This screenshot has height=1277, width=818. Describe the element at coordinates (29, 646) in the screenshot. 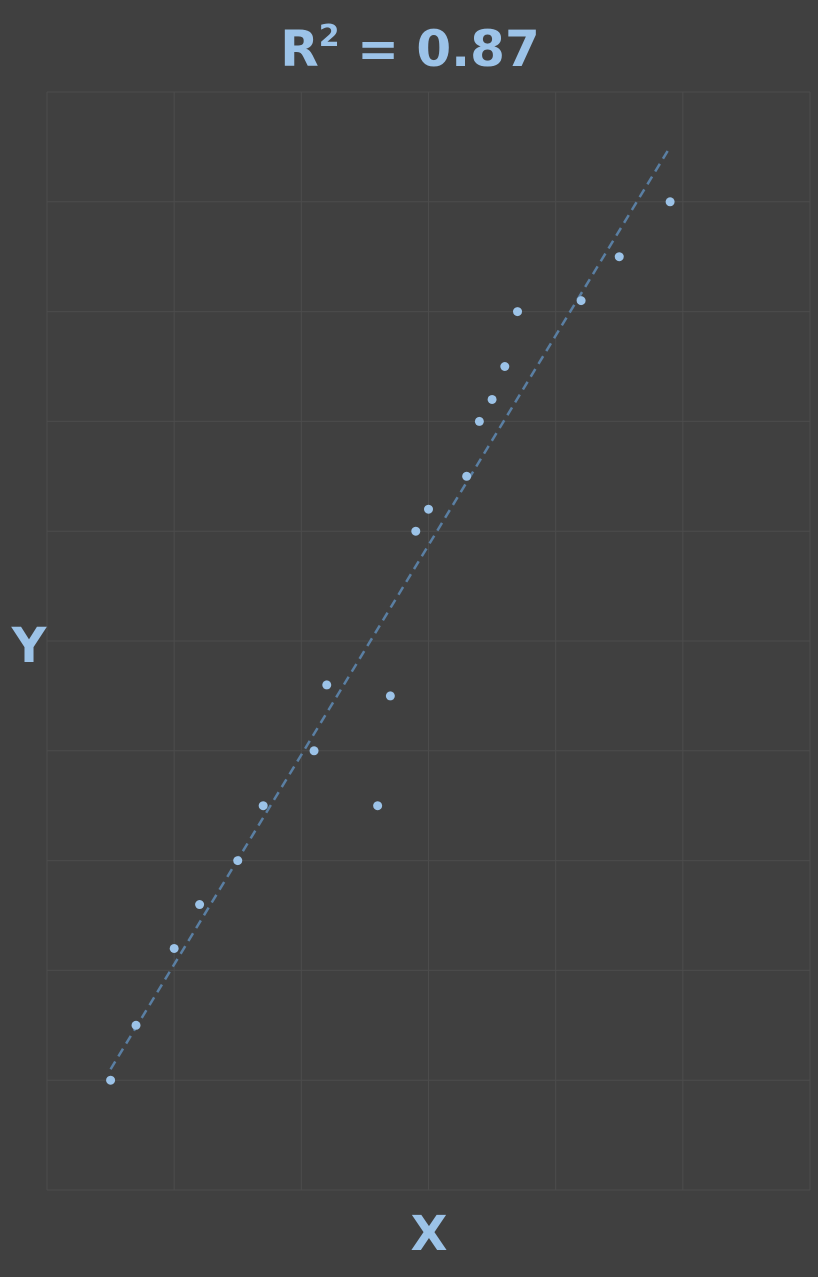

I see `y-axis-label: Y` at that location.